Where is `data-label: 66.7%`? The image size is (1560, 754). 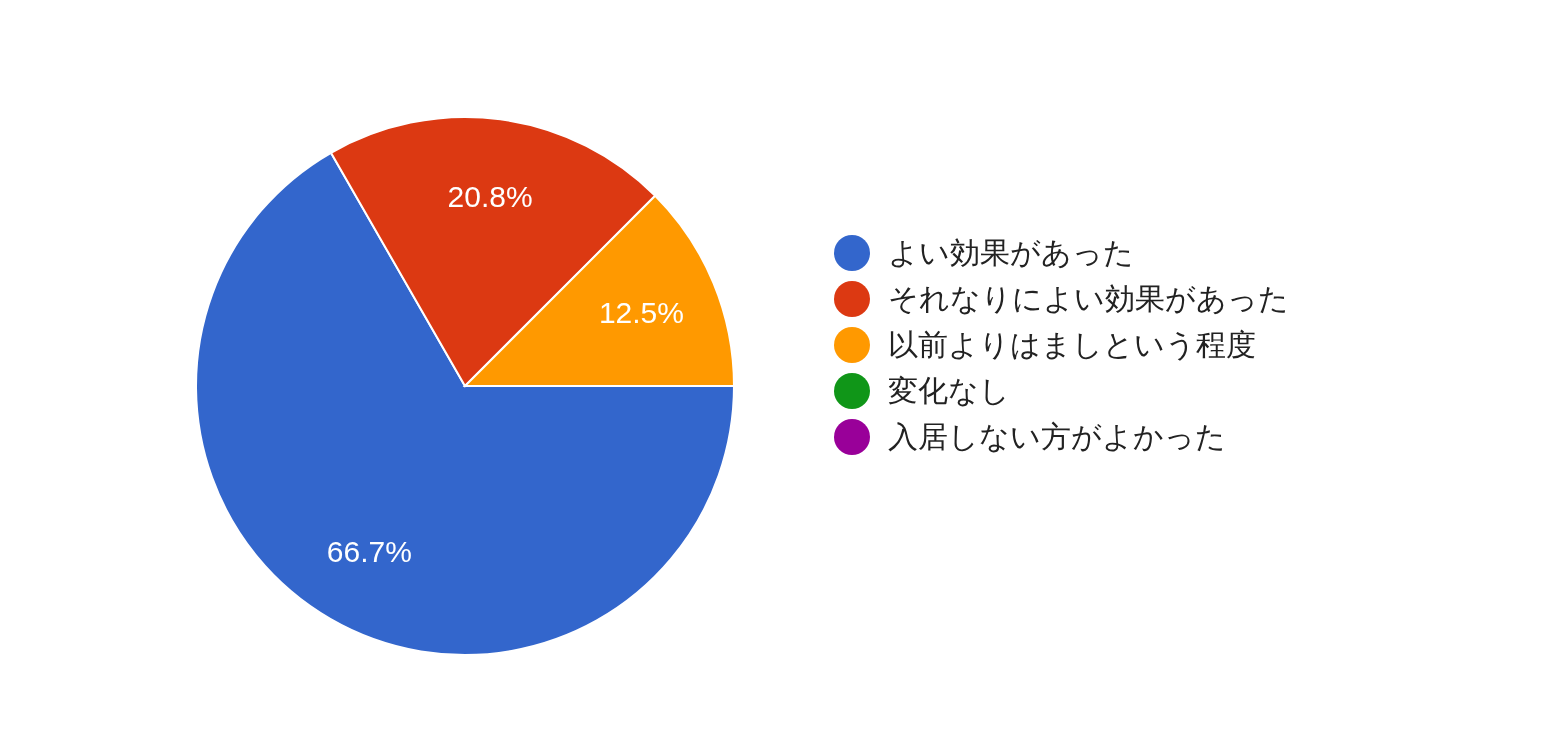 data-label: 66.7% is located at coordinates (369, 551).